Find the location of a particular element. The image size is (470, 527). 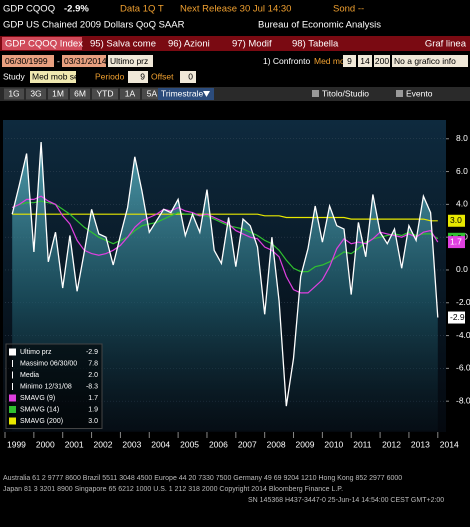

compare: 1) Confronto is located at coordinates (287, 61).